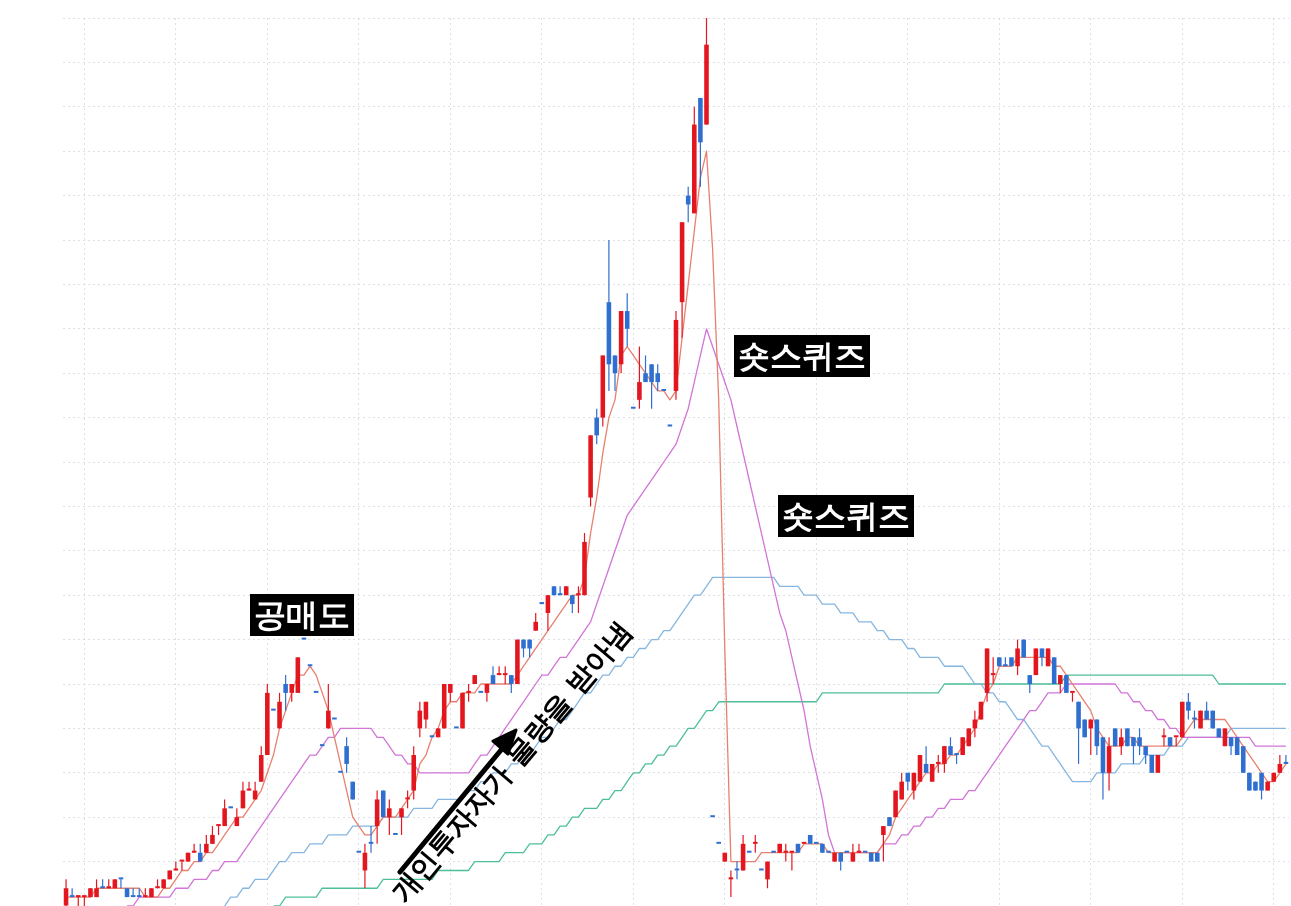  Describe the element at coordinates (302, 615) in the screenshot. I see `annotation: 공매도` at that location.